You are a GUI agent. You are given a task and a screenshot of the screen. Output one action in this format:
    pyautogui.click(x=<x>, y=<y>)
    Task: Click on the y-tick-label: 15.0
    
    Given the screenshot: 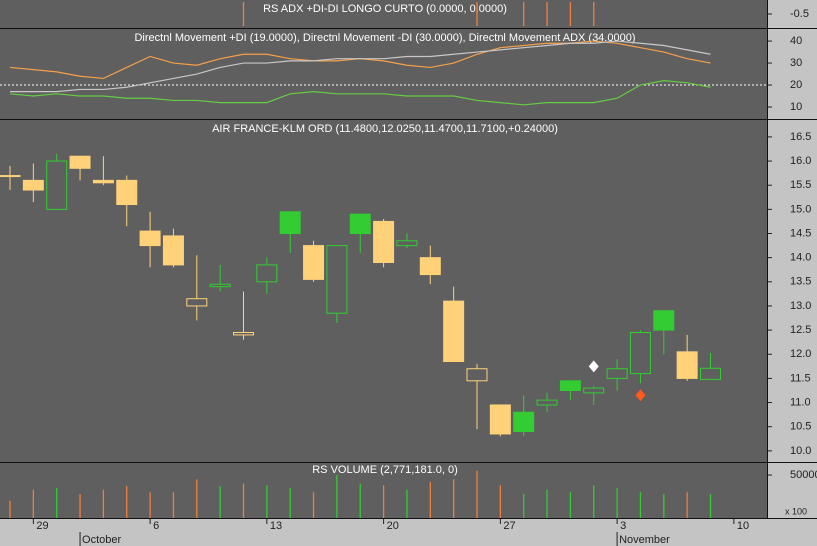 What is the action you would take?
    pyautogui.click(x=800, y=209)
    